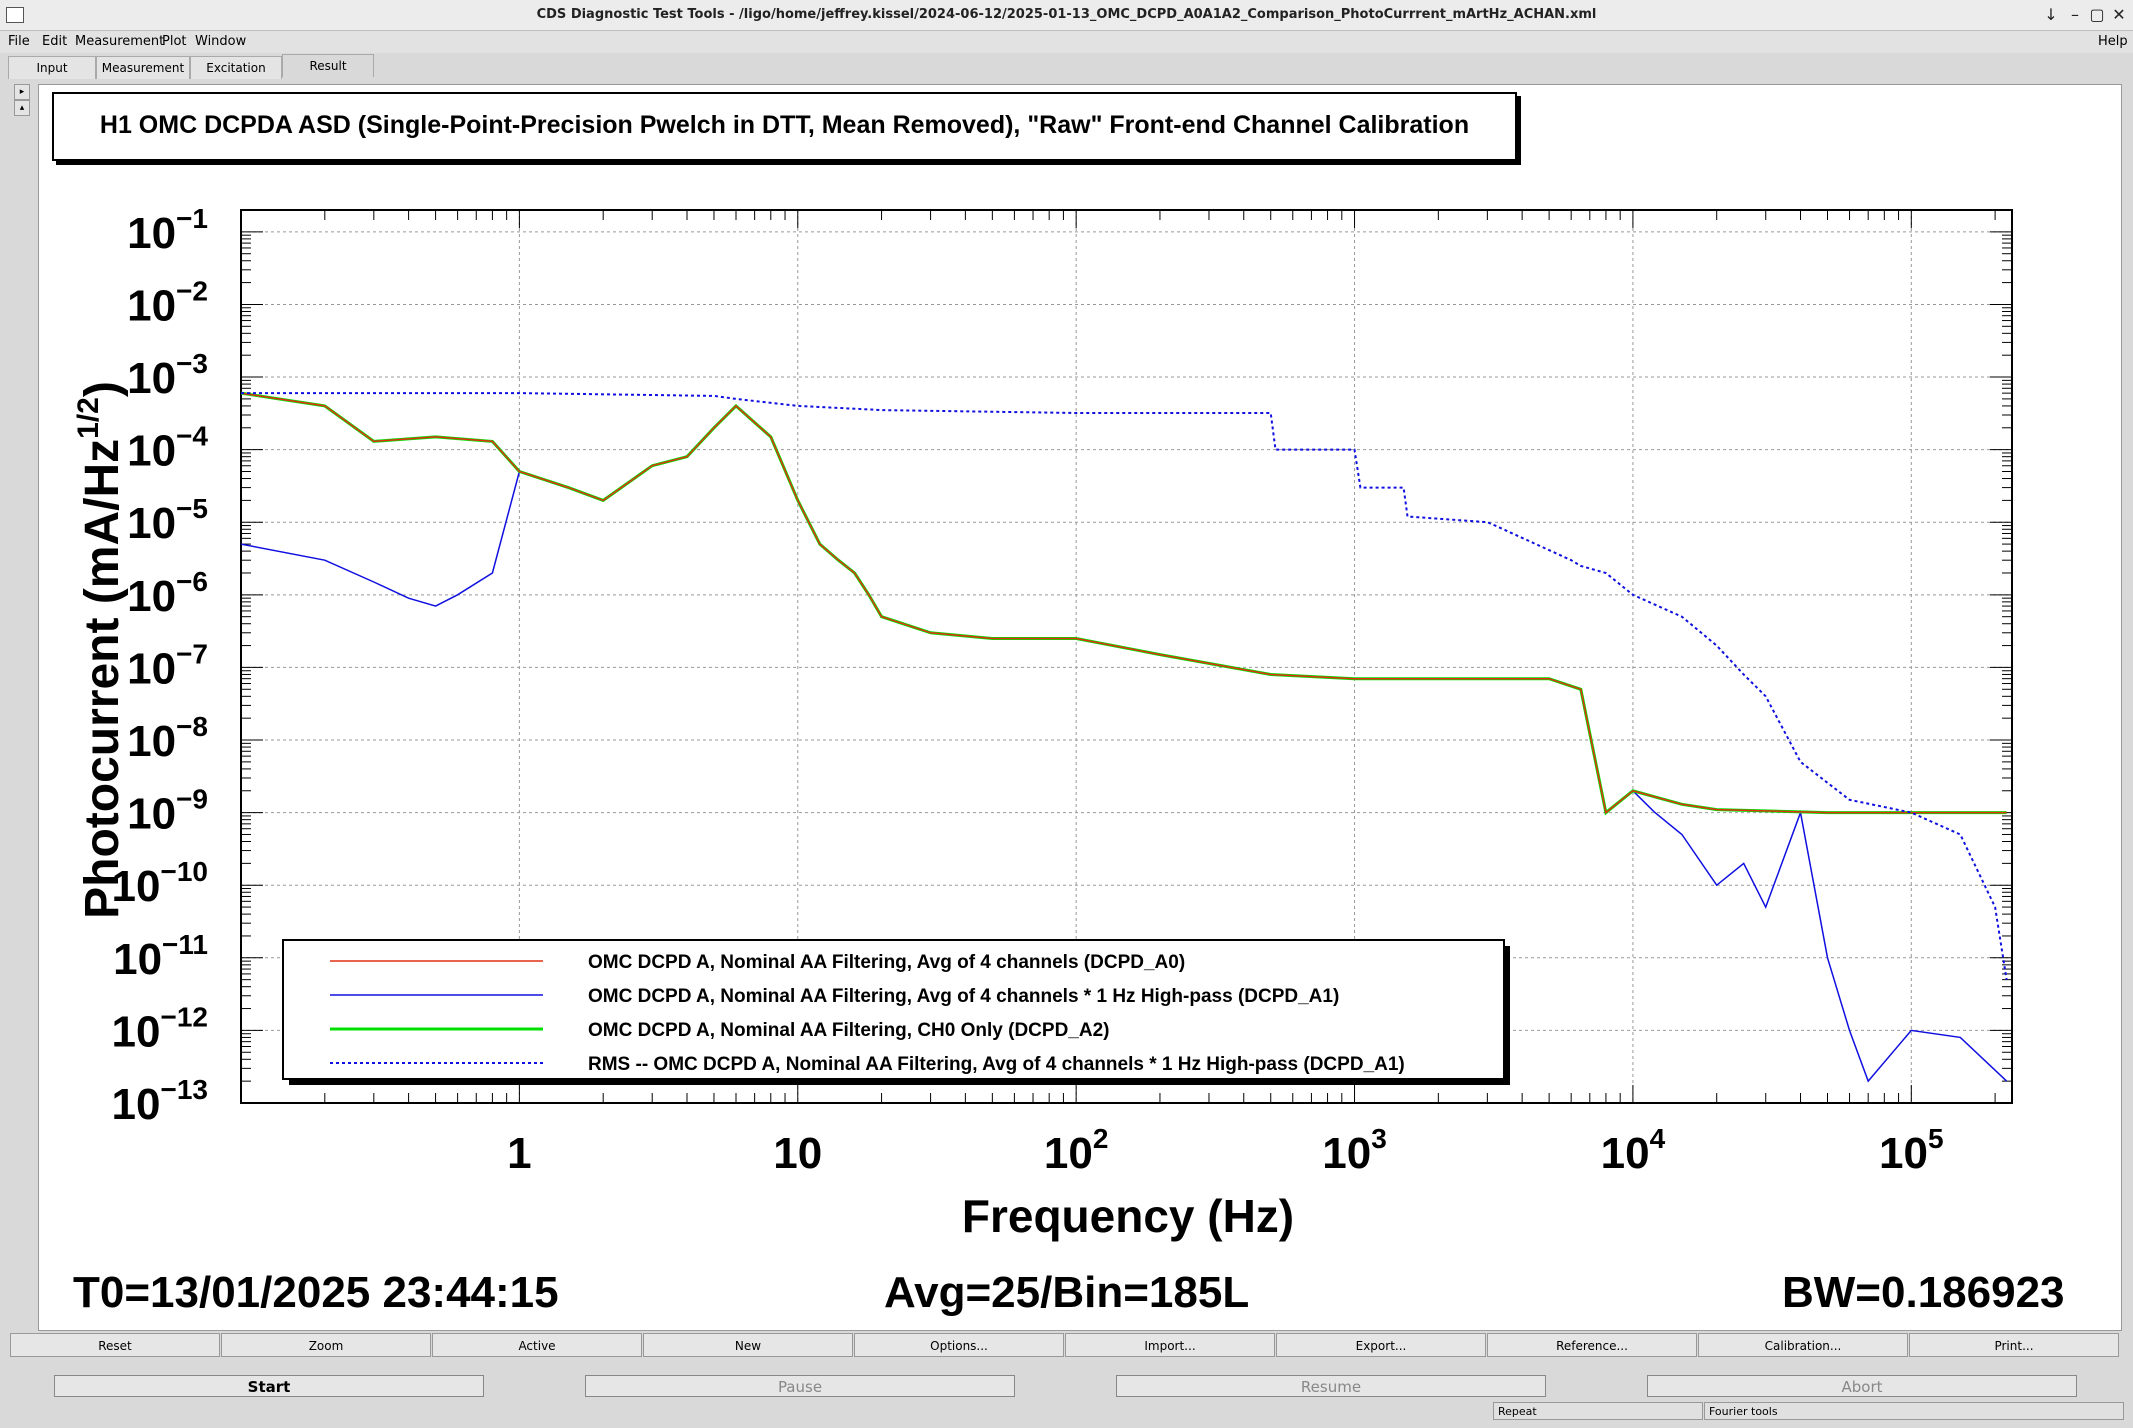 This screenshot has height=1428, width=2133. What do you see at coordinates (1598, 1411) in the screenshot?
I see `status-repeat: Repeat` at bounding box center [1598, 1411].